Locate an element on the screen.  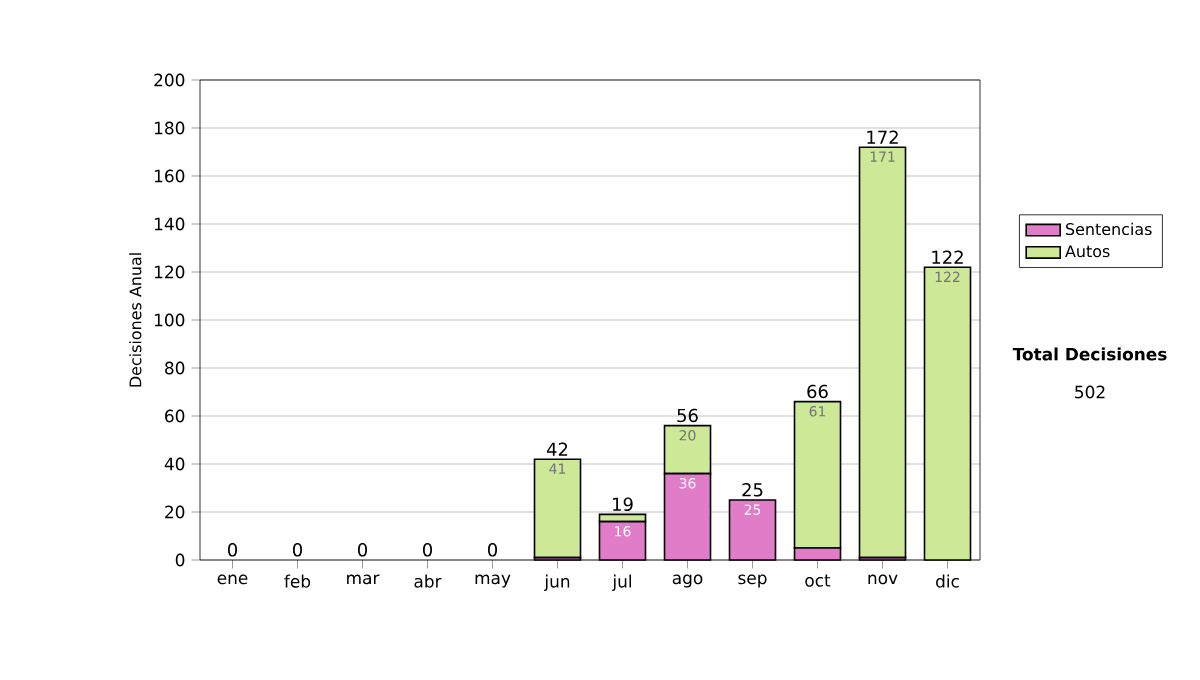
x-tick-label: ene is located at coordinates (232, 579).